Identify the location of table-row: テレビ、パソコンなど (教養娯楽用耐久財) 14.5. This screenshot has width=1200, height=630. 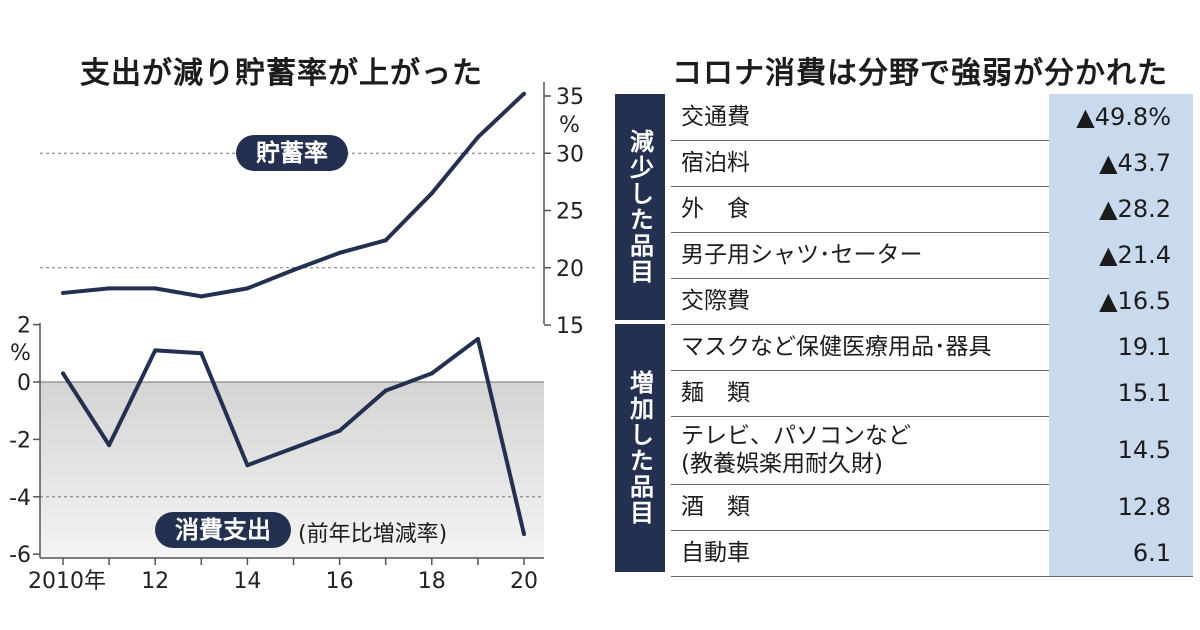
(932, 450).